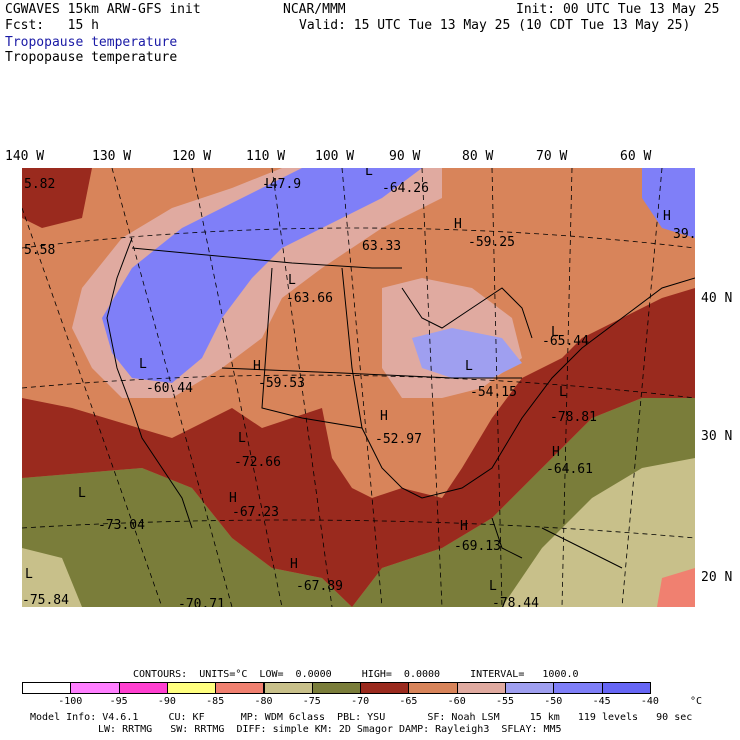 The image size is (740, 740). I want to click on value-label: -65.44, so click(565, 341).